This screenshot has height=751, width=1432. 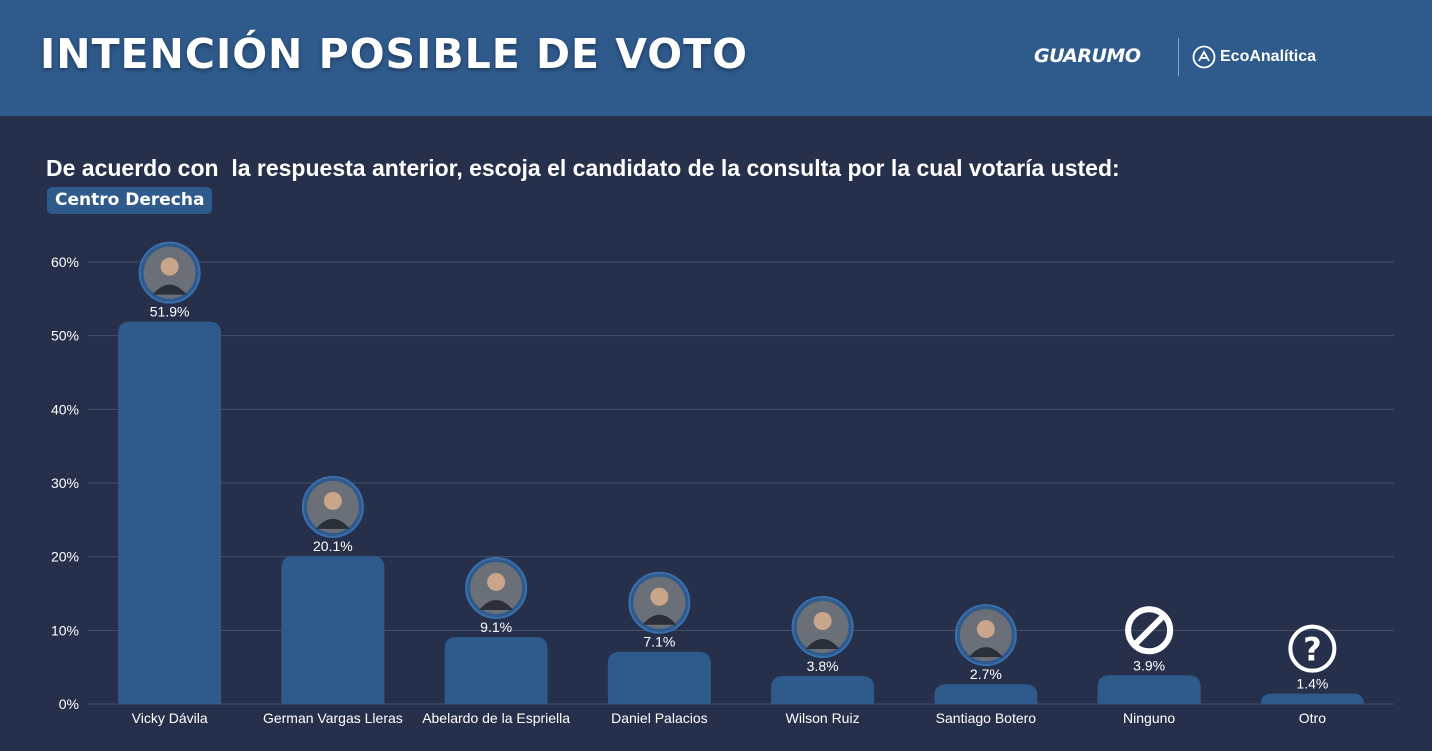 I want to click on x-tick-label: German Vargas Lleras, so click(x=333, y=718).